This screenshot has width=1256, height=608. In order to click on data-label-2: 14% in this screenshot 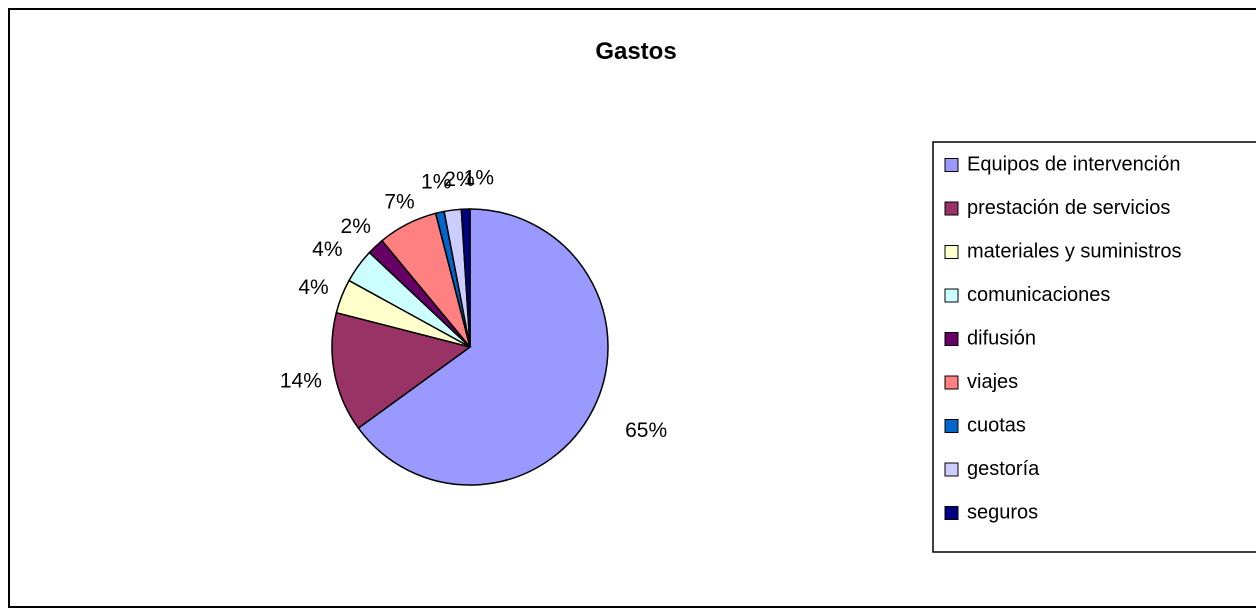, I will do `click(301, 380)`.